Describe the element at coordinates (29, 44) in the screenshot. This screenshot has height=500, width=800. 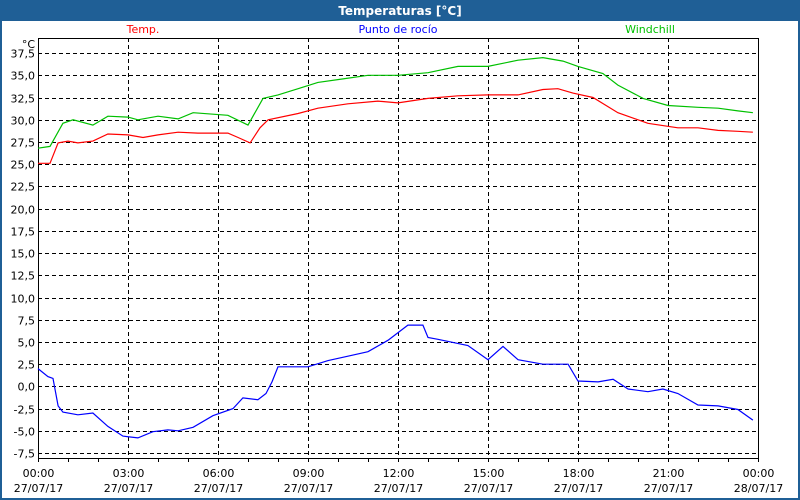
I see `y-axis-unit: °C` at that location.